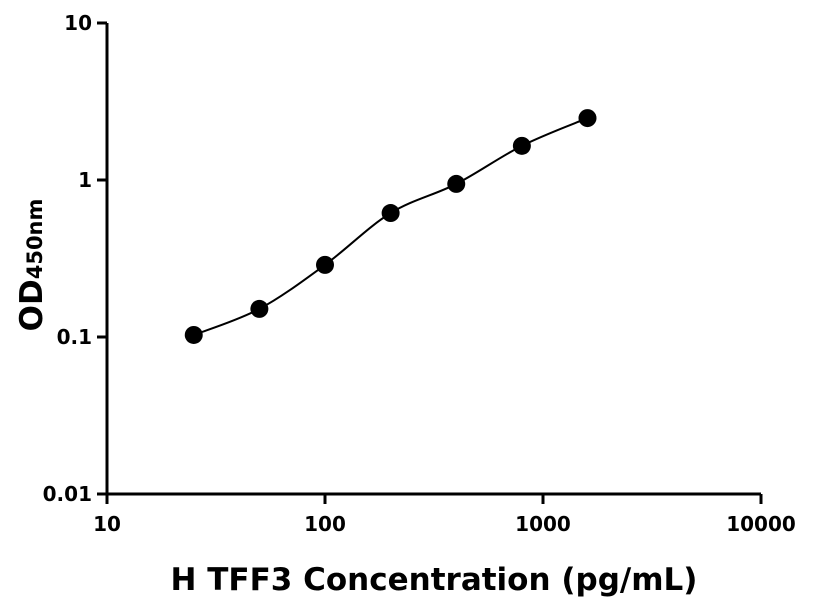 Image resolution: width=816 pixels, height=612 pixels. Describe the element at coordinates (325, 524) in the screenshot. I see `x-tick-label: 100` at that location.